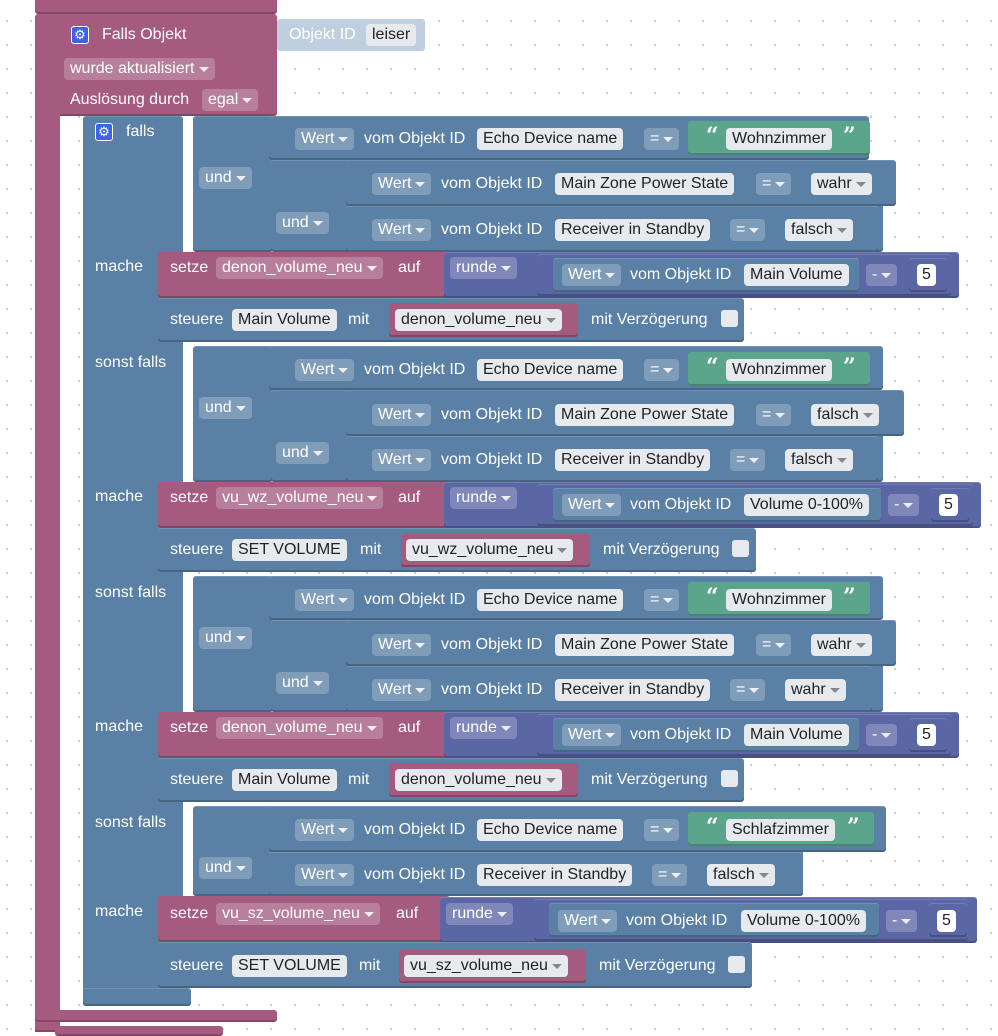 The width and height of the screenshot is (998, 1036). I want to click on object-id-field: leiser, so click(391, 35).